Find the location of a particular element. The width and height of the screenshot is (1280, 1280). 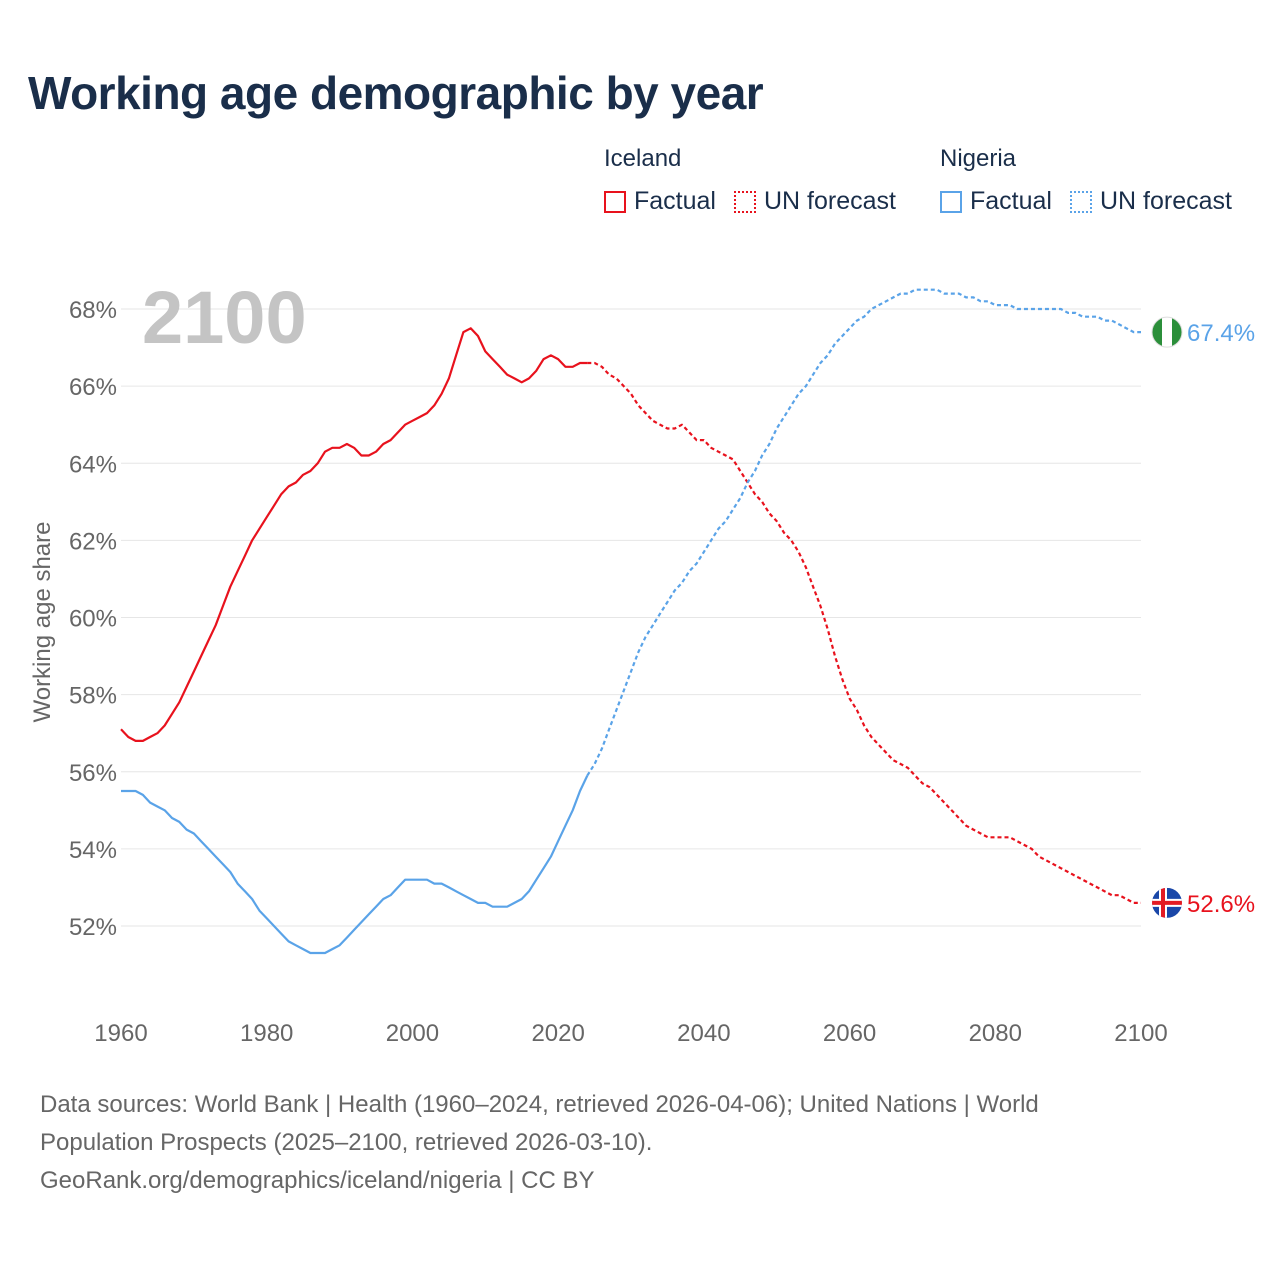

legend-iceland-forecast: UN forecast is located at coordinates (814, 201).